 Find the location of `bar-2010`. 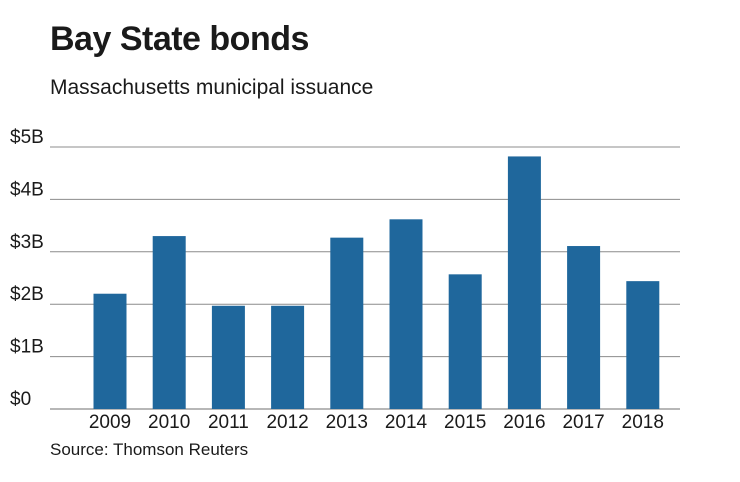

bar-2010 is located at coordinates (169, 322).